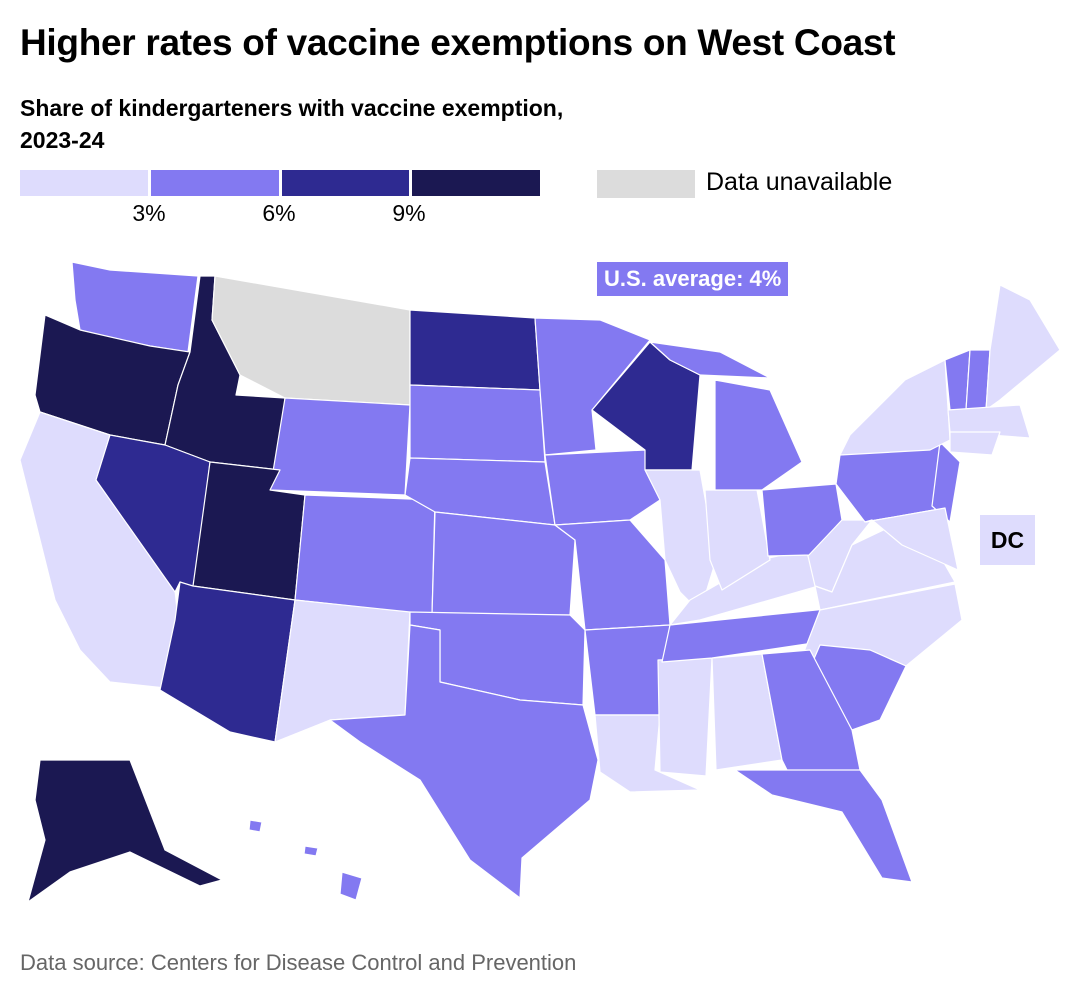  What do you see at coordinates (975, 443) in the screenshot?
I see `state-ct` at bounding box center [975, 443].